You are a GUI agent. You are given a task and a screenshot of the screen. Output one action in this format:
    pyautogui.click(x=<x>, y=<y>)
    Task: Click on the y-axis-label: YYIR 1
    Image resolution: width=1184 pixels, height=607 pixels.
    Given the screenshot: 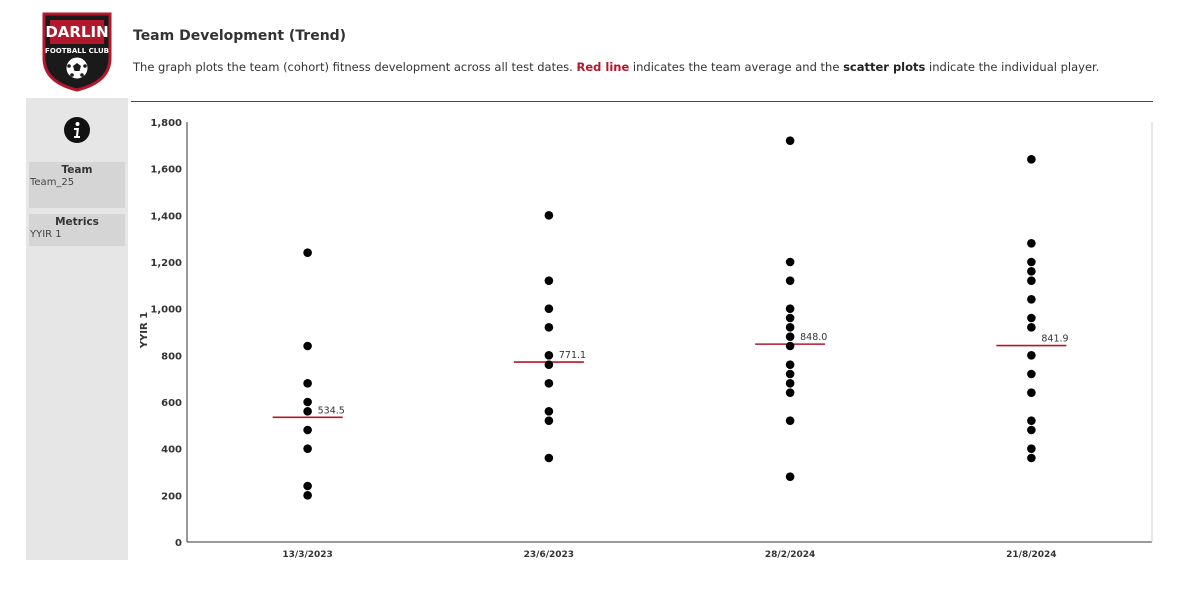 What is the action you would take?
    pyautogui.click(x=144, y=330)
    